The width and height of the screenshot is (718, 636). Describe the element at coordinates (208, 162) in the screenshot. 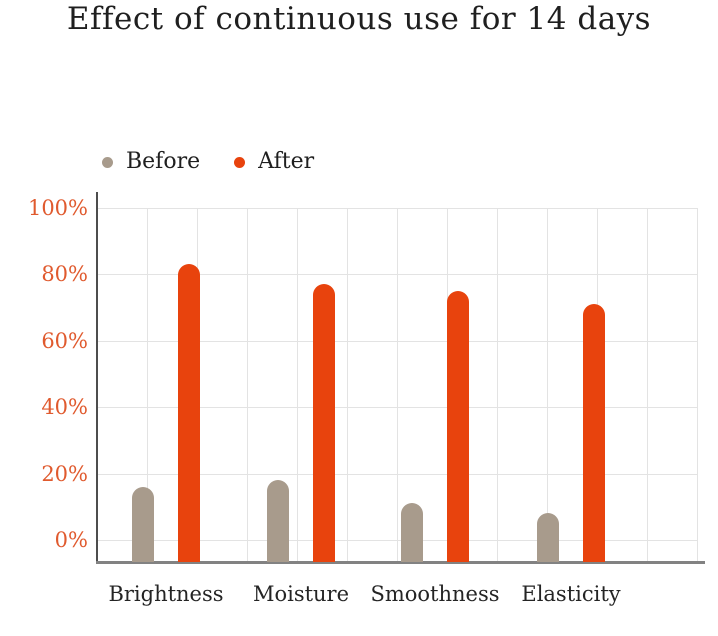

I see `chart-legend: Before After` at that location.